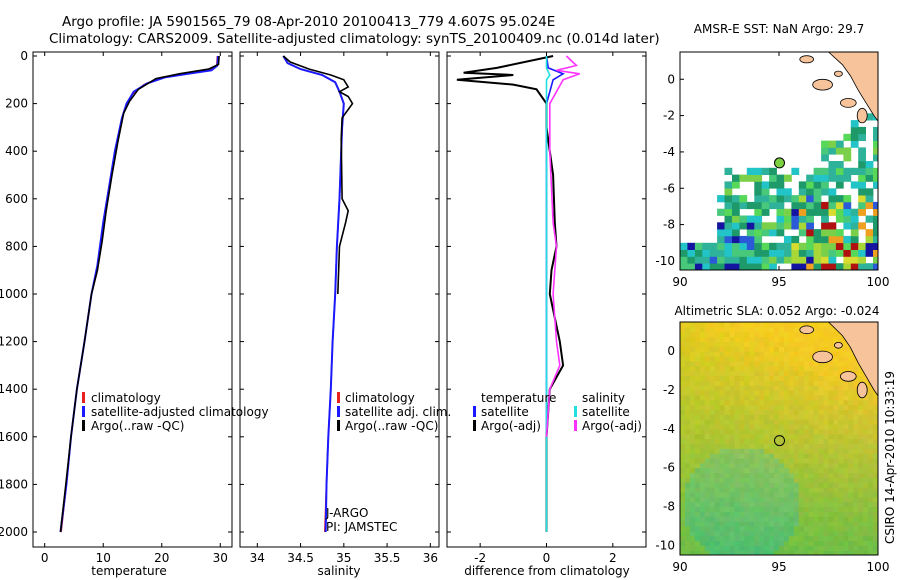 The height and width of the screenshot is (580, 900). I want to click on lat-tick-label: -2, so click(669, 116).